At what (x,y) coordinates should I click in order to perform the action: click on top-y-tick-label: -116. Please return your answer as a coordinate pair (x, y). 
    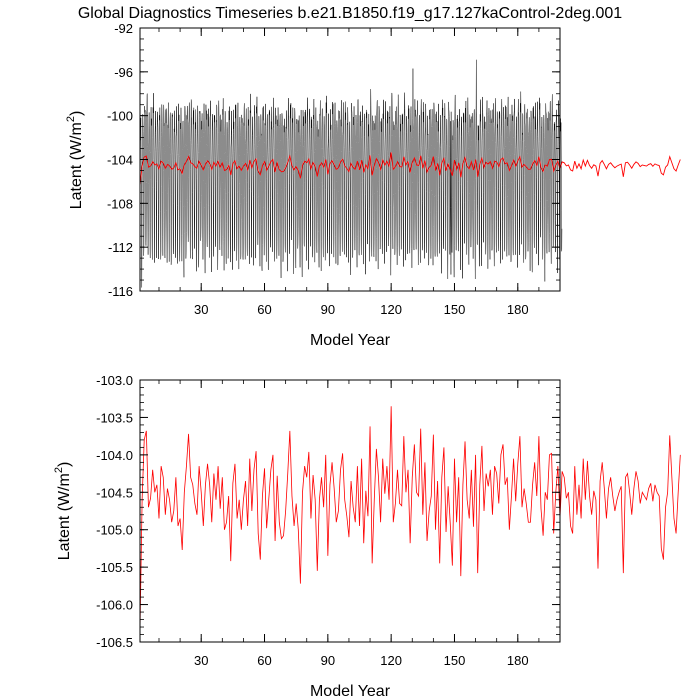
    Looking at the image, I should click on (120, 291).